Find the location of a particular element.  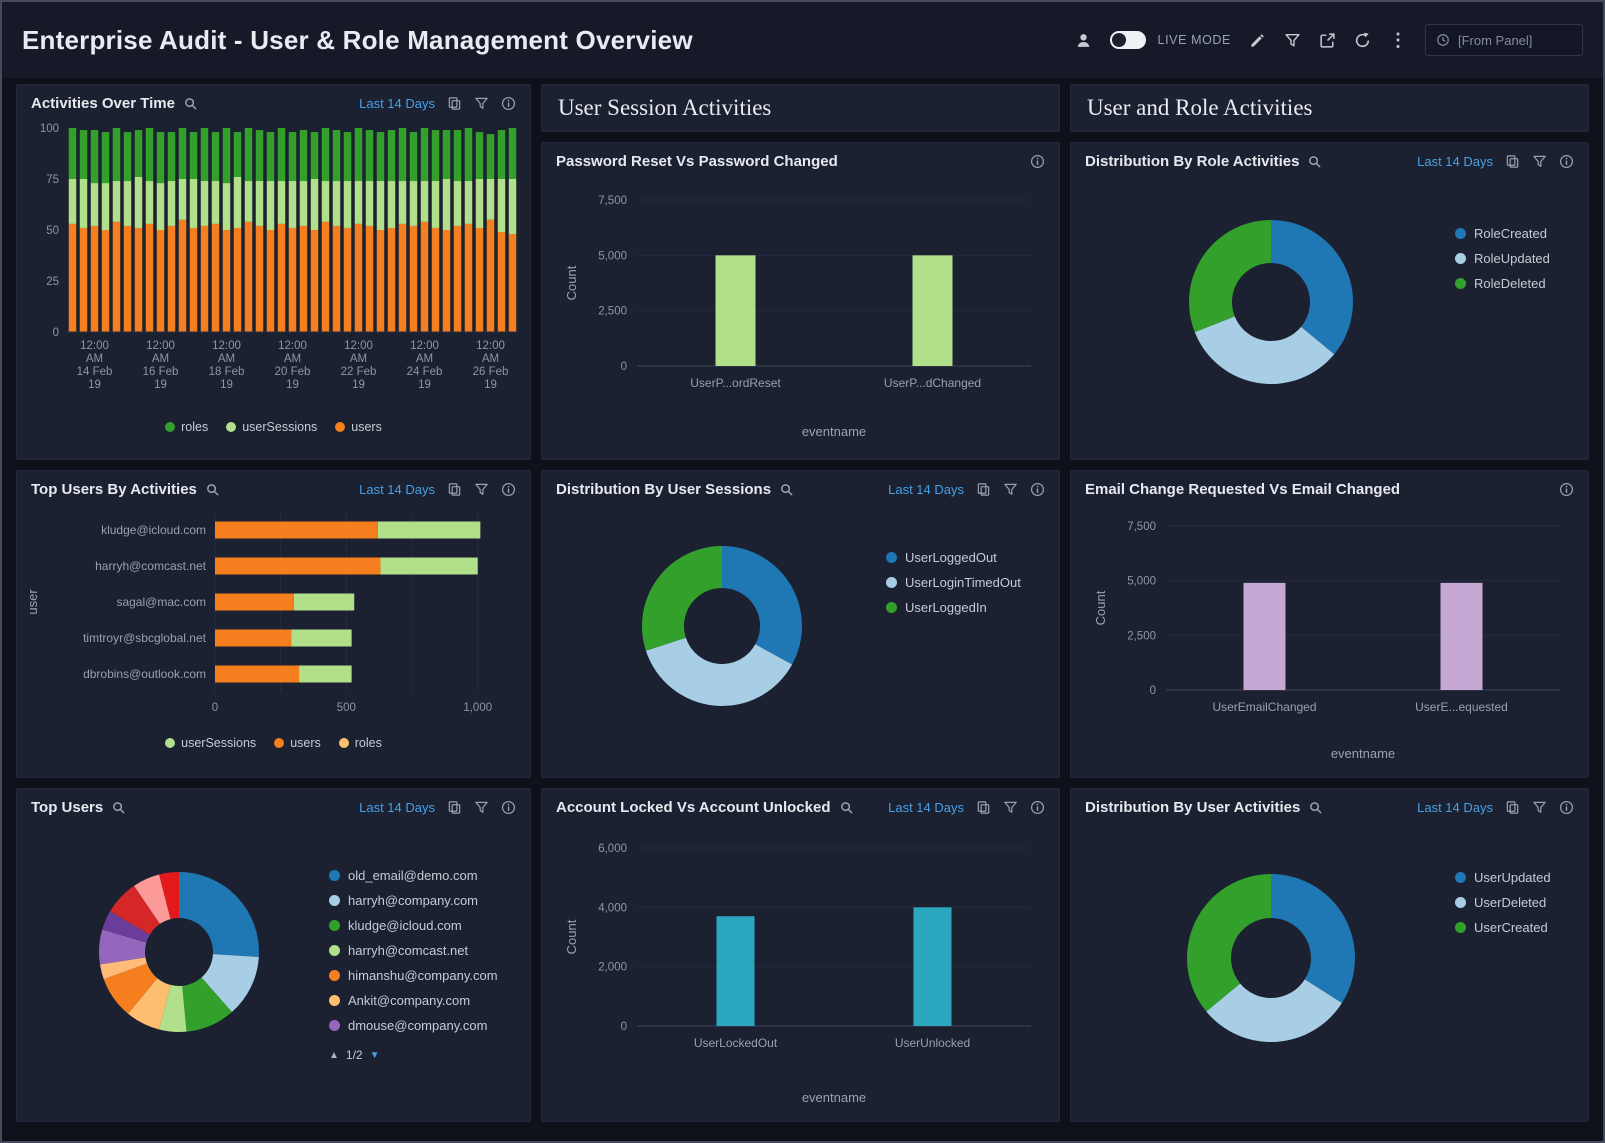

legend-item: UserDeleted is located at coordinates (1503, 902).